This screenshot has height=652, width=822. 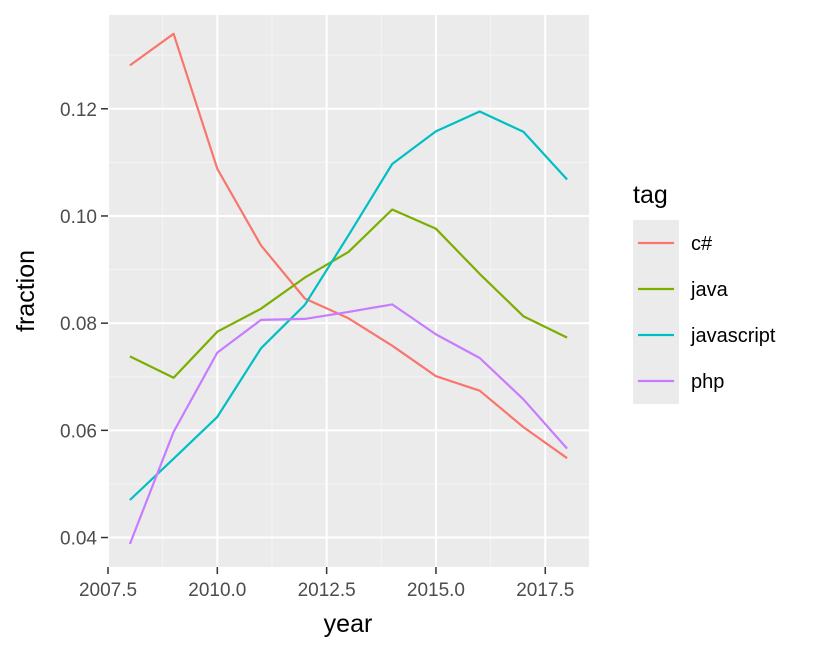 I want to click on legend-label-java: java, so click(x=709, y=290).